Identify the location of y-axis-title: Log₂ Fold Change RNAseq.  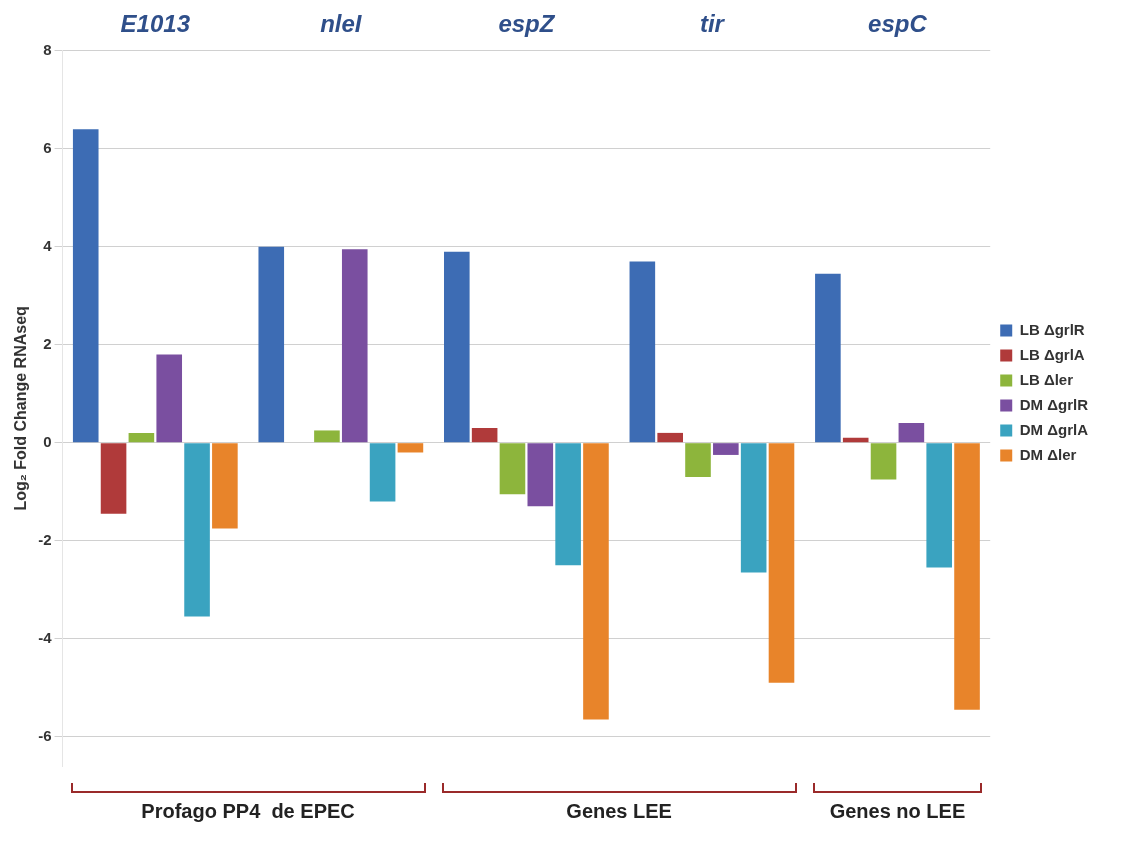
(21, 408).